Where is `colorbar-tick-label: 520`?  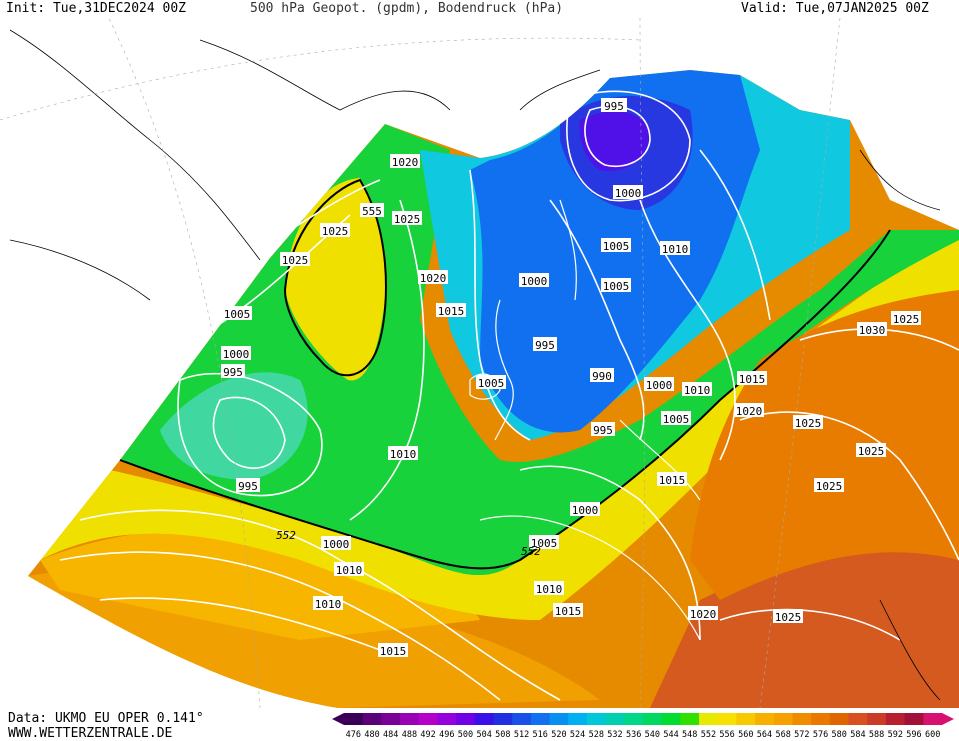
colorbar-tick-label: 520 is located at coordinates (558, 735).